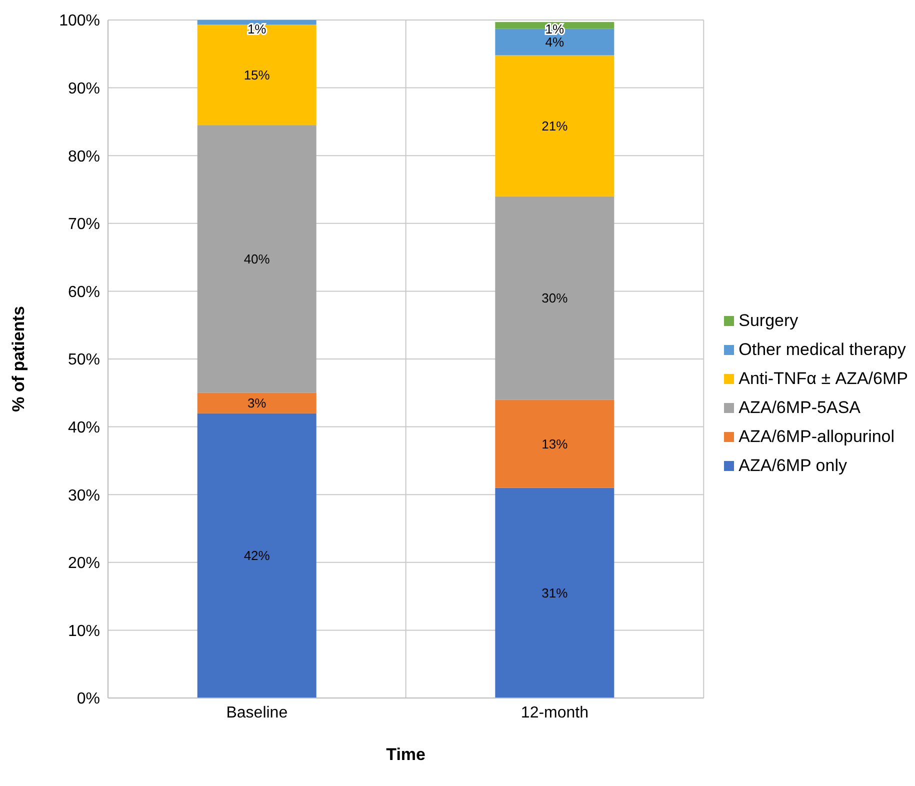 This screenshot has height=786, width=915. What do you see at coordinates (84, 427) in the screenshot?
I see `y-tick-label: 40%` at bounding box center [84, 427].